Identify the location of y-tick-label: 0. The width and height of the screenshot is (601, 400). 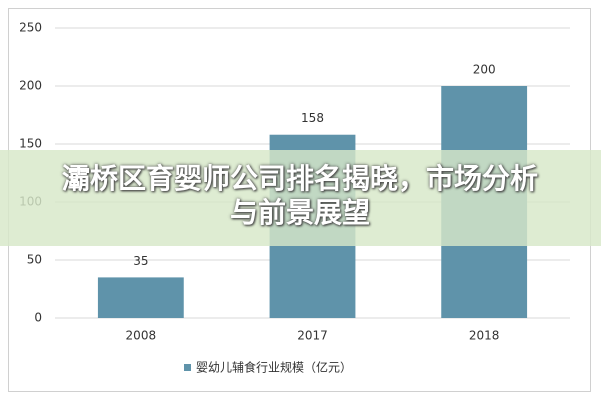
(38, 318).